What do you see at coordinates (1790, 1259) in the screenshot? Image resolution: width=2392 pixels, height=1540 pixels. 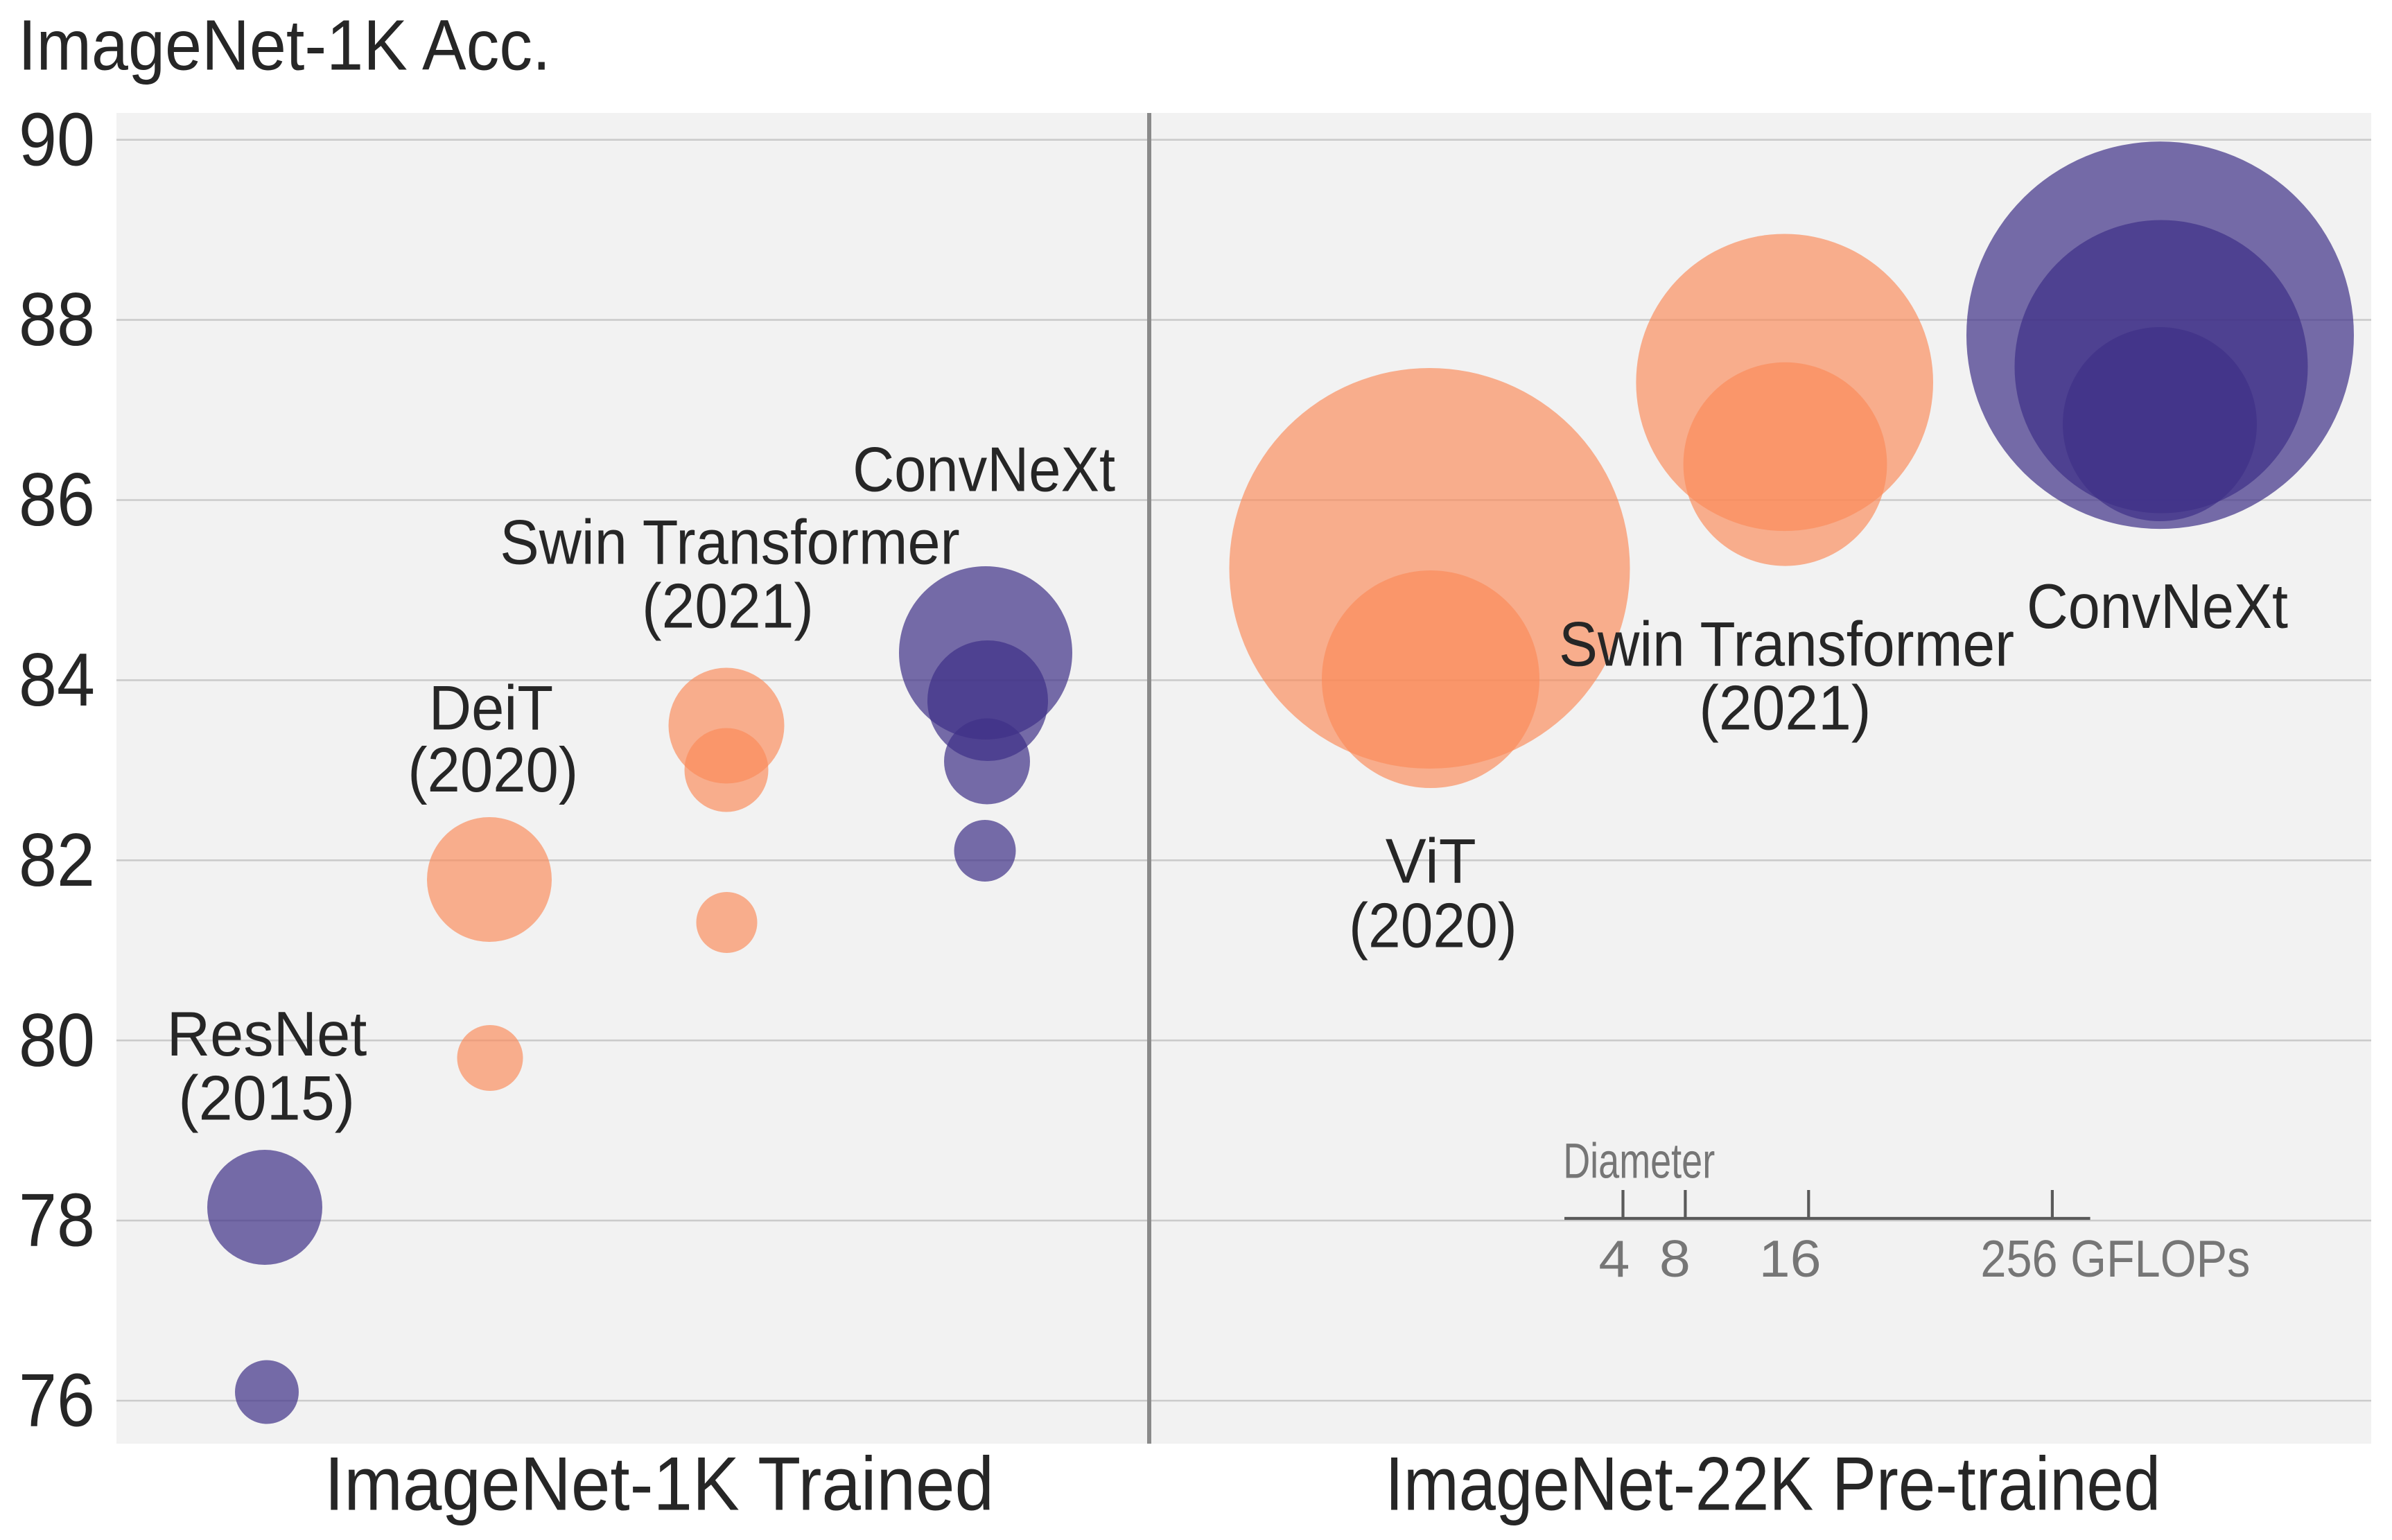 I see `svg-text: 16` at bounding box center [1790, 1259].